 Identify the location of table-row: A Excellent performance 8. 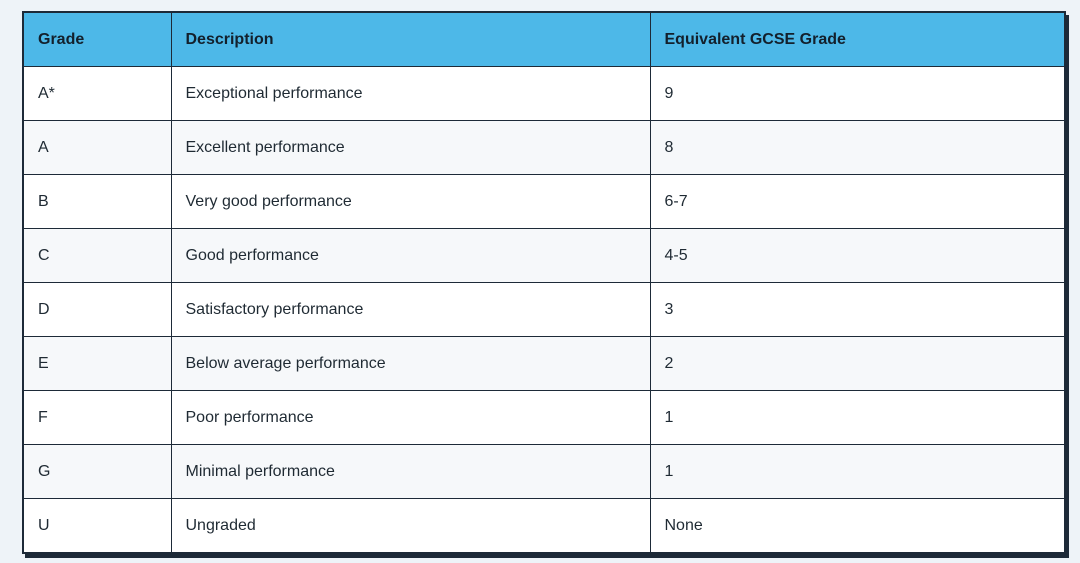
(544, 147).